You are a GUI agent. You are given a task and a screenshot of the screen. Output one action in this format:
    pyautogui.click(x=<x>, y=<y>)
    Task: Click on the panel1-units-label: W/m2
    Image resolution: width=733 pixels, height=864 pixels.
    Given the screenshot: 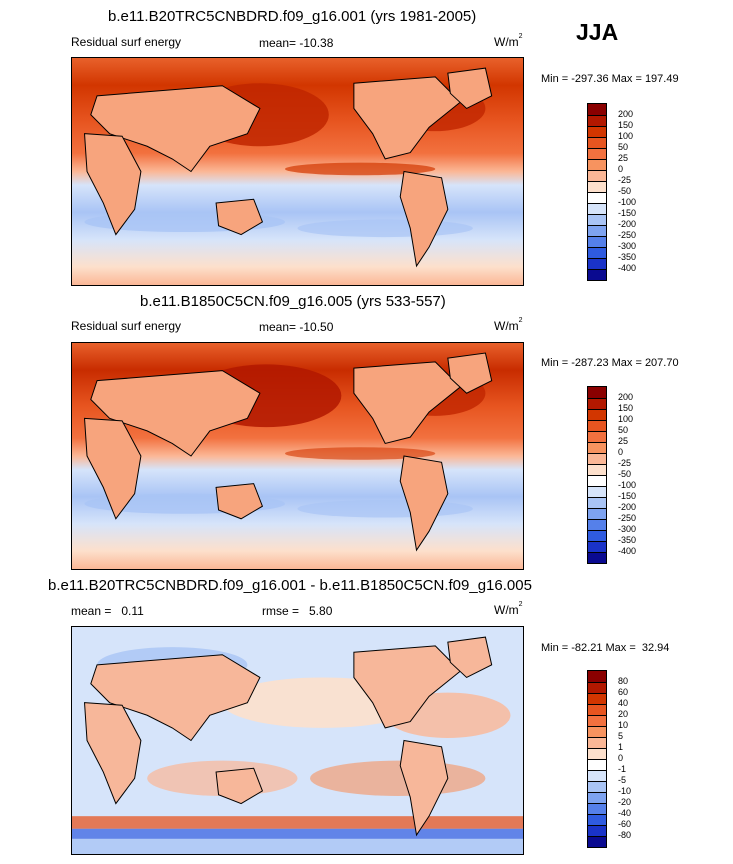 What is the action you would take?
    pyautogui.click(x=508, y=41)
    